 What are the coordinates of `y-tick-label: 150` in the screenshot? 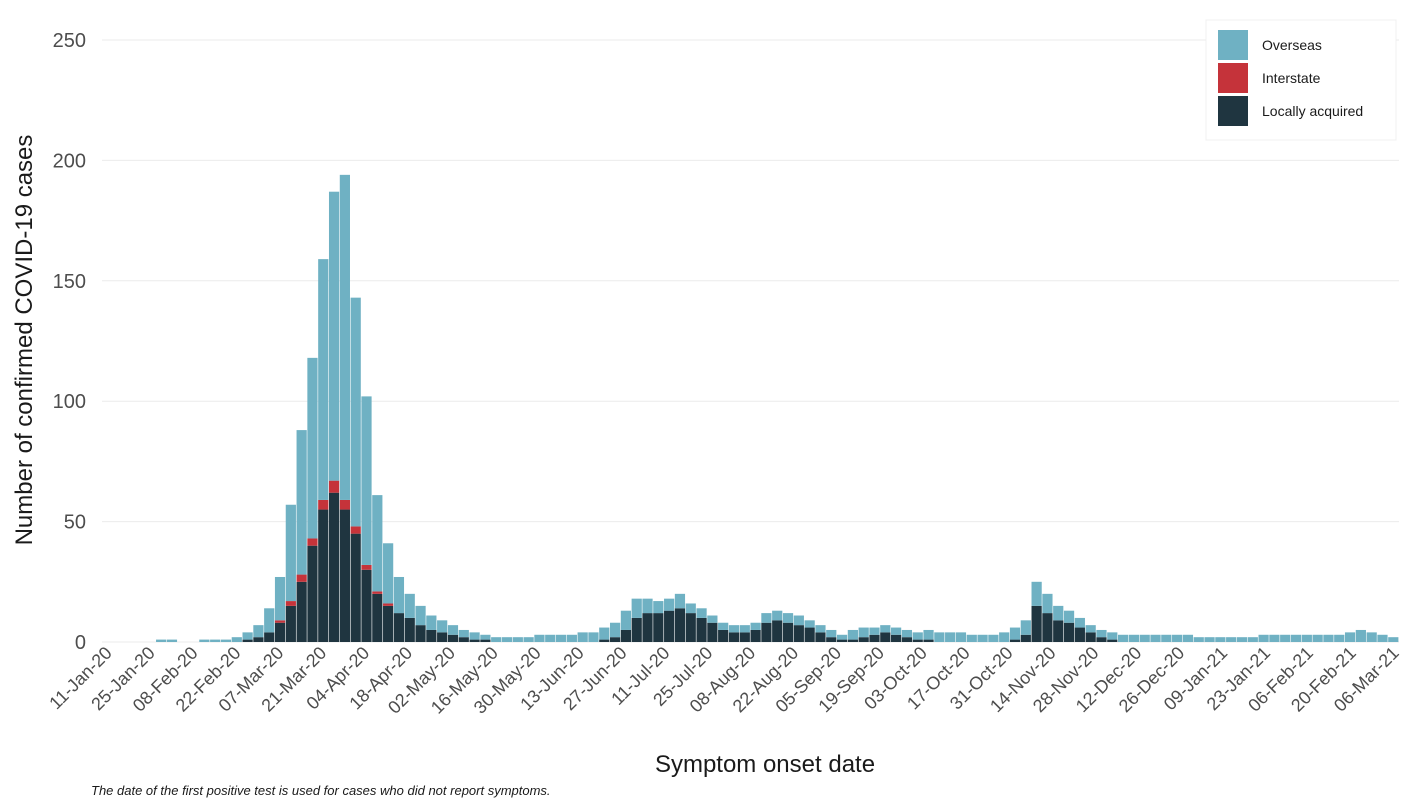 It's located at (69, 282).